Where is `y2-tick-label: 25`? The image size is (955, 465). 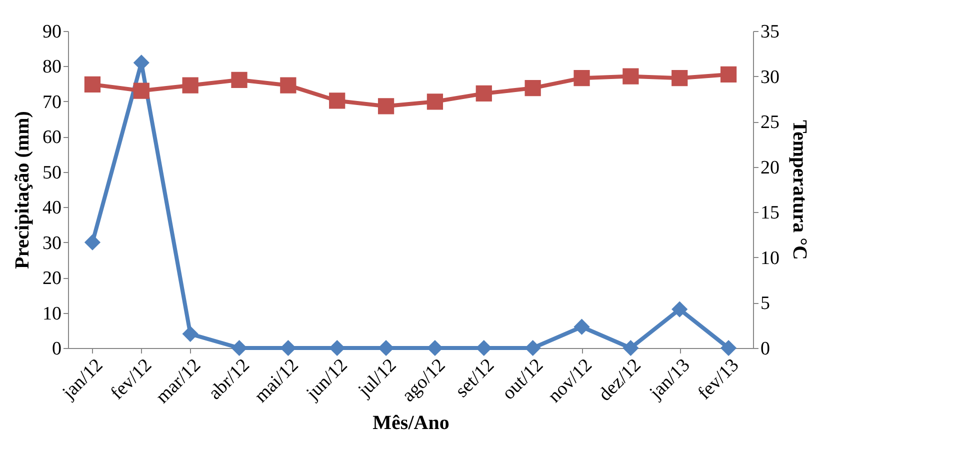 y2-tick-label: 25 is located at coordinates (770, 123).